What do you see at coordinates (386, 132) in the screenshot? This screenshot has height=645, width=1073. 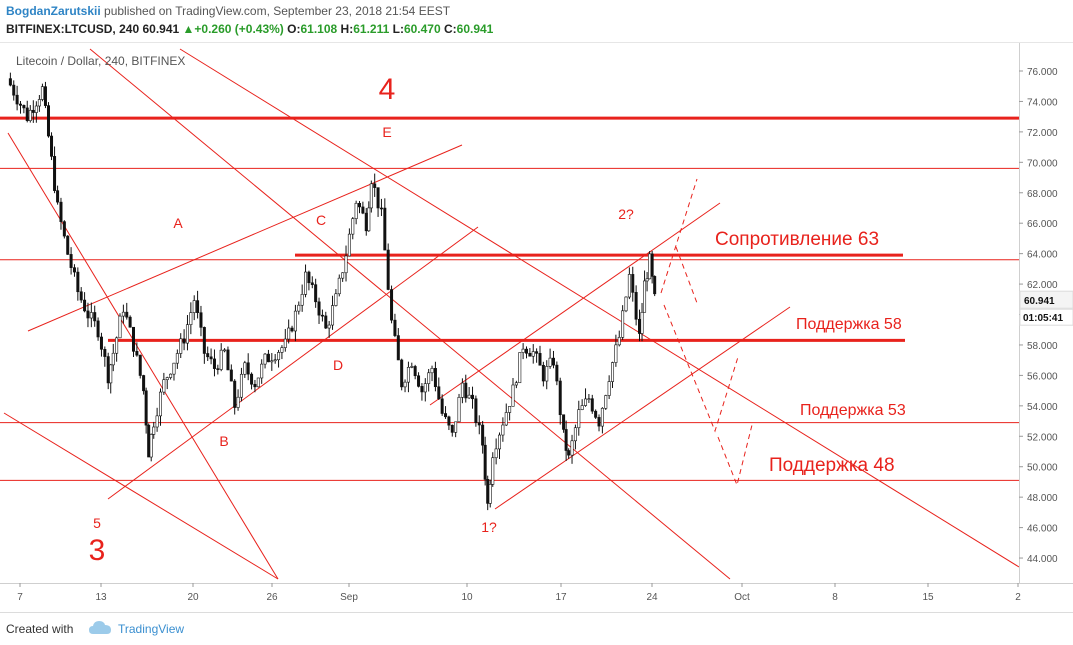 I see `wave-label: E` at bounding box center [386, 132].